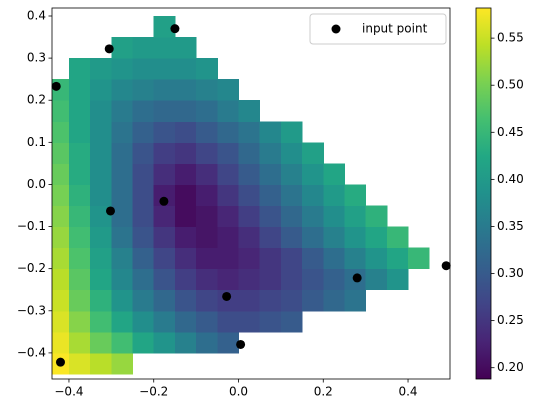 Image resolution: width=543 pixels, height=413 pixels. I want to click on x-tick-label: 0.4, so click(407, 392).